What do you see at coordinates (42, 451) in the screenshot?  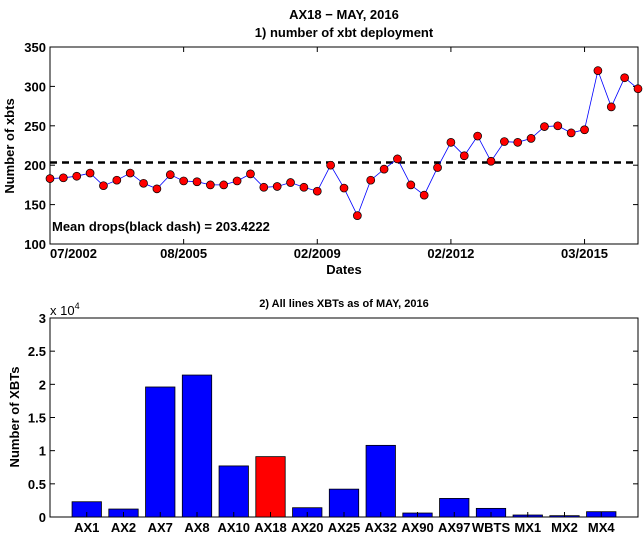 I see `bottom-y-tick-label: 1` at bounding box center [42, 451].